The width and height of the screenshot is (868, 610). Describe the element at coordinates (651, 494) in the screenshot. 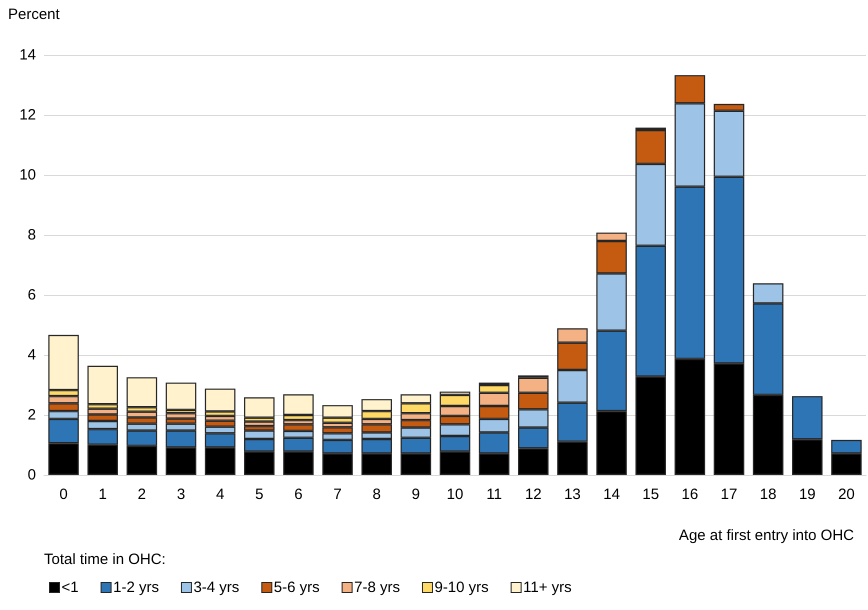

I see `x-tick-label: 15` at that location.